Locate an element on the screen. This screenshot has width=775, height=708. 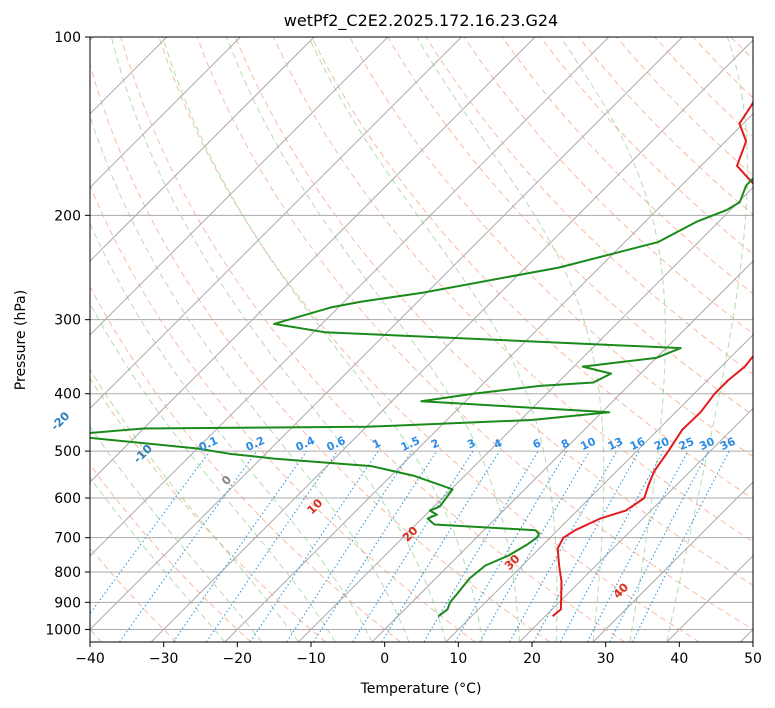
y-tick-label: 600 is located at coordinates (67, 499).